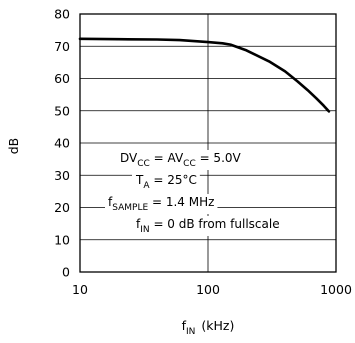  I want to click on annotation-line: DVCC = AVCC = 5.0V, so click(181, 160).